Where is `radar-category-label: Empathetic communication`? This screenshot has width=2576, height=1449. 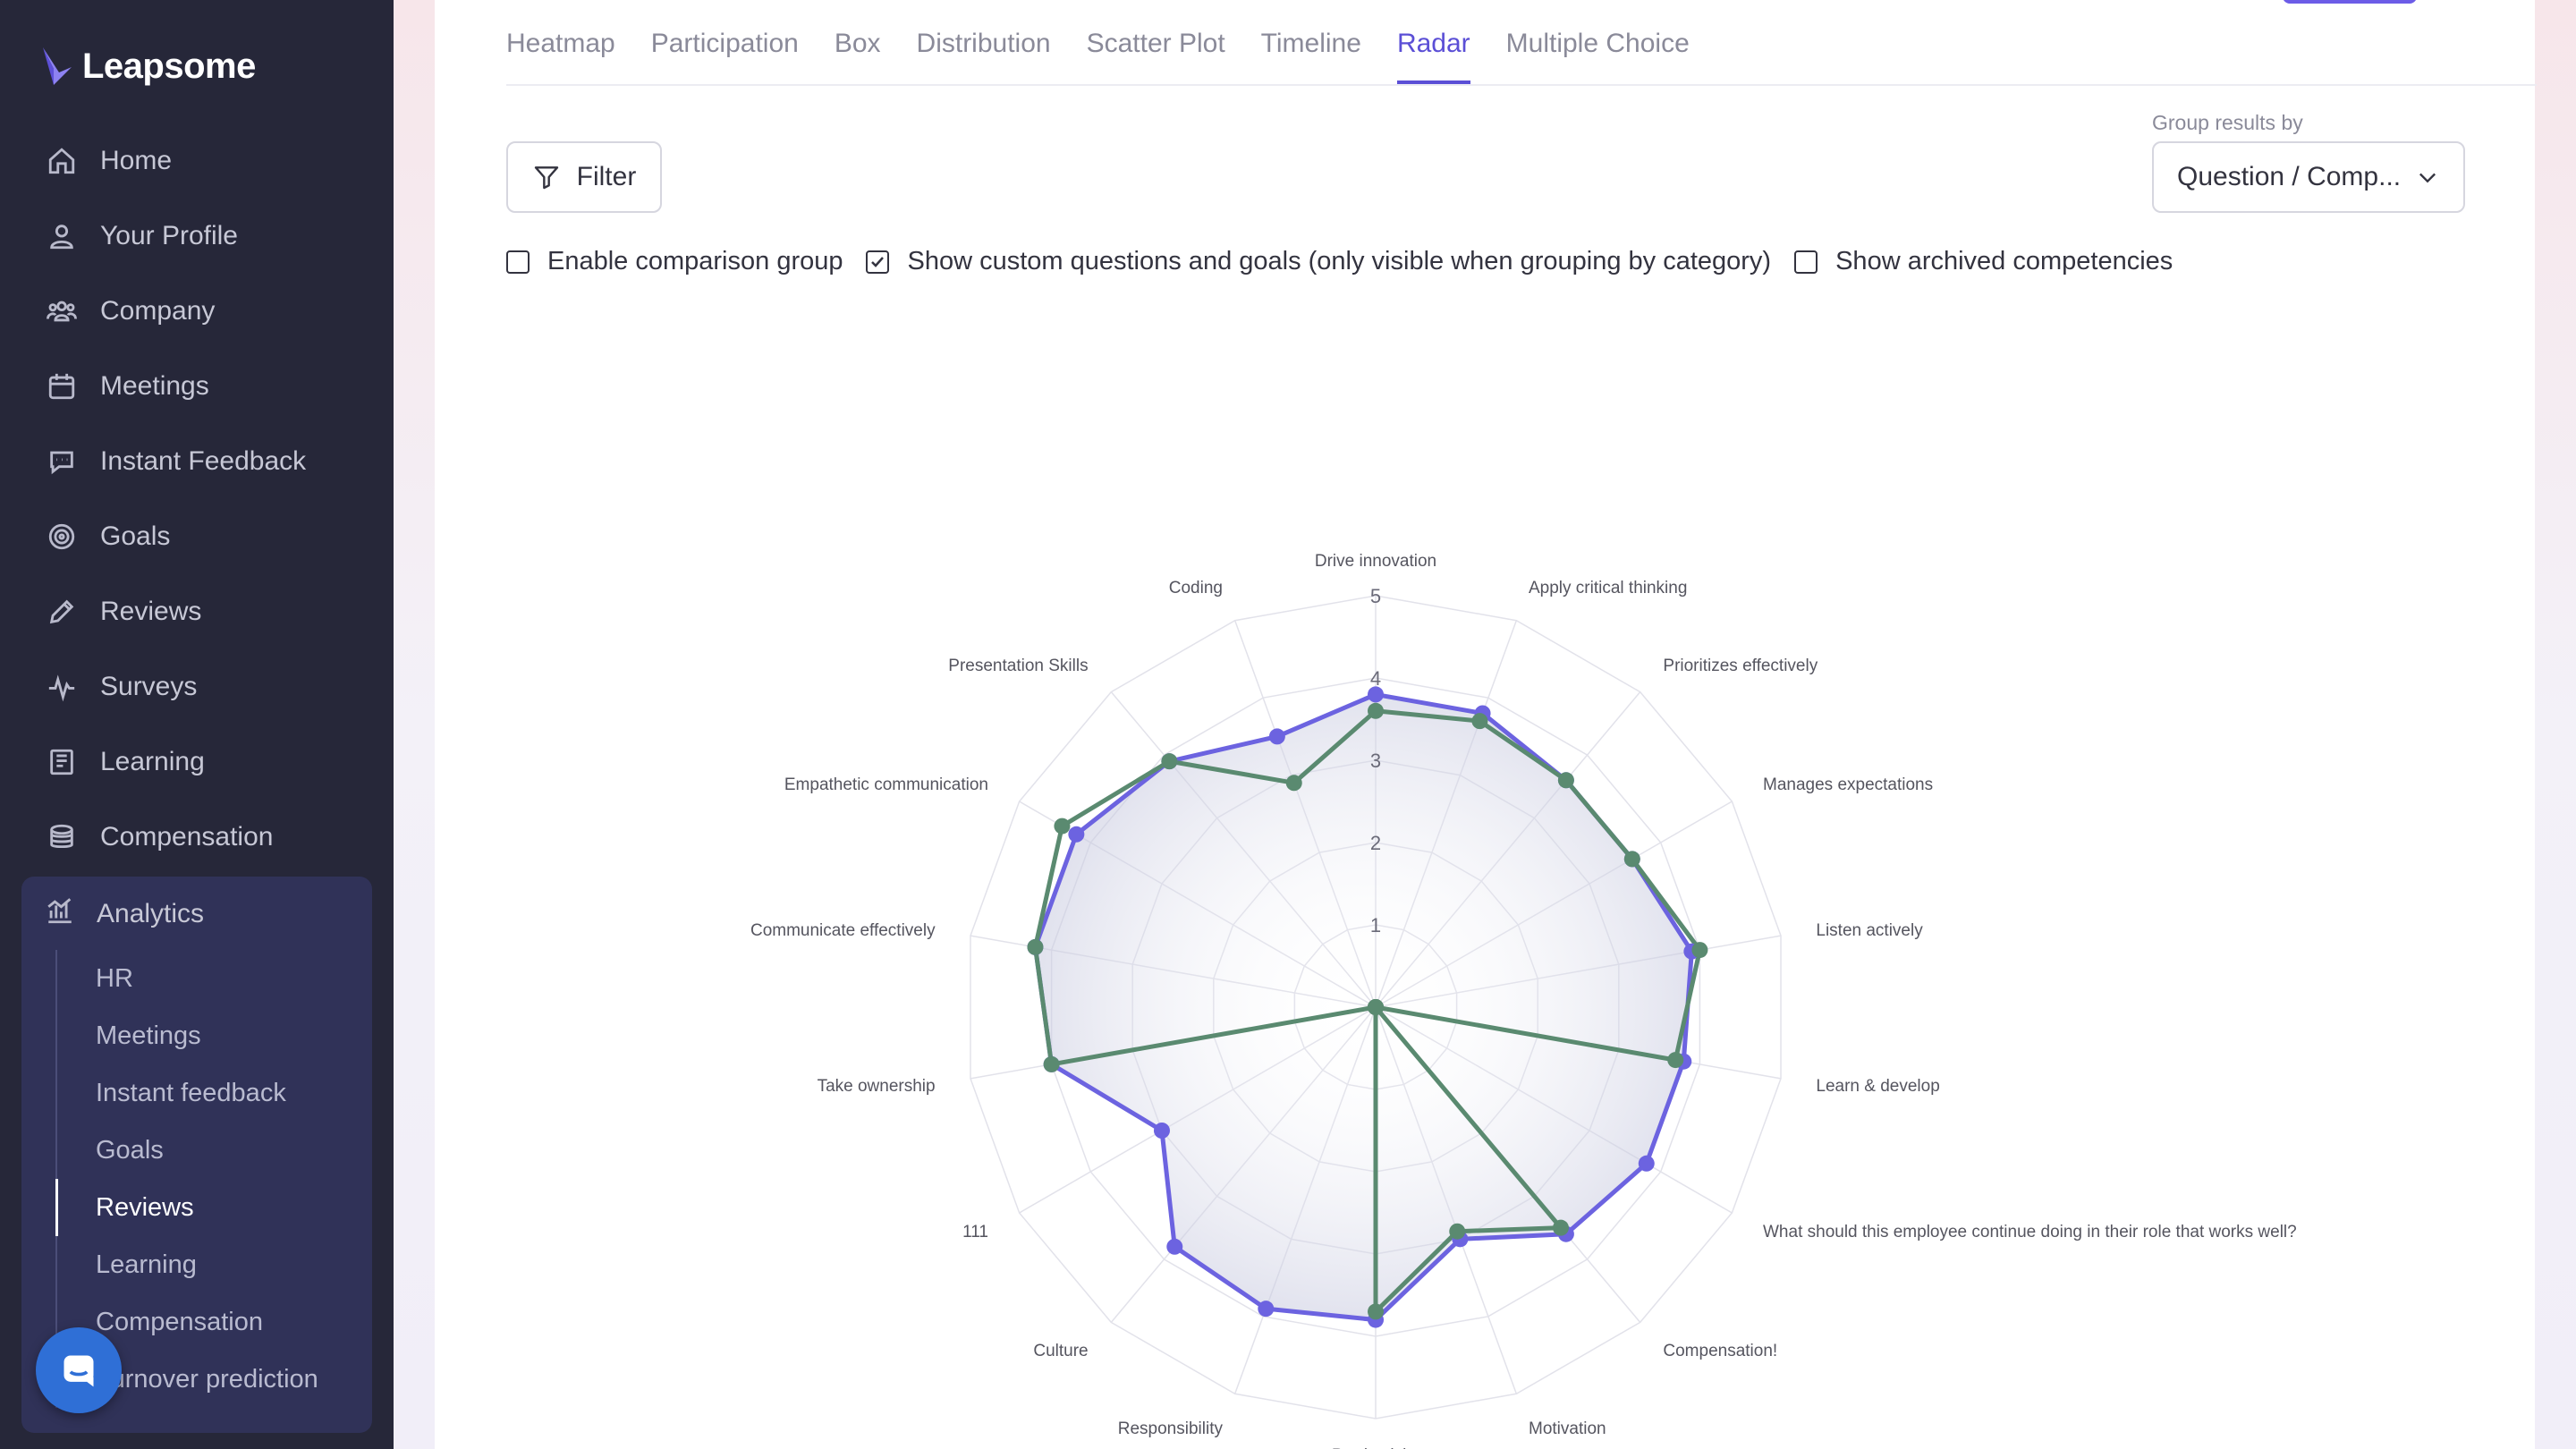 radar-category-label: Empathetic communication is located at coordinates (886, 784).